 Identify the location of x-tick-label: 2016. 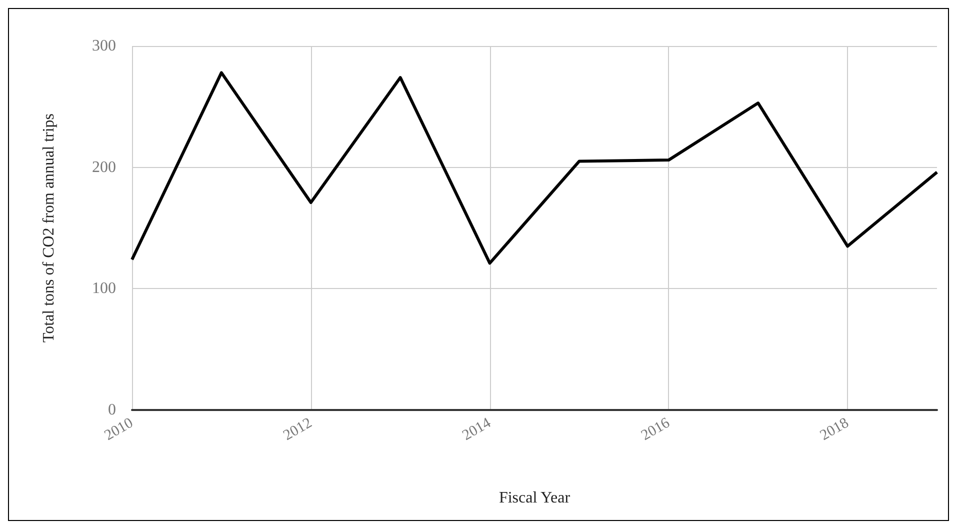
(656, 429).